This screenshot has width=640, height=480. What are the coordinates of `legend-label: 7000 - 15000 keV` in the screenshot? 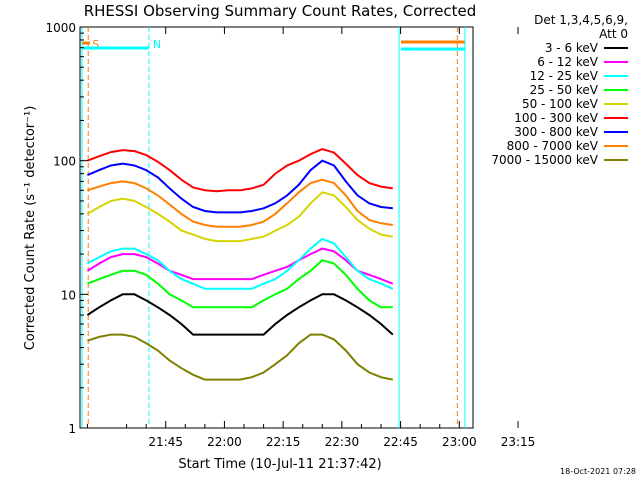 It's located at (544, 160).